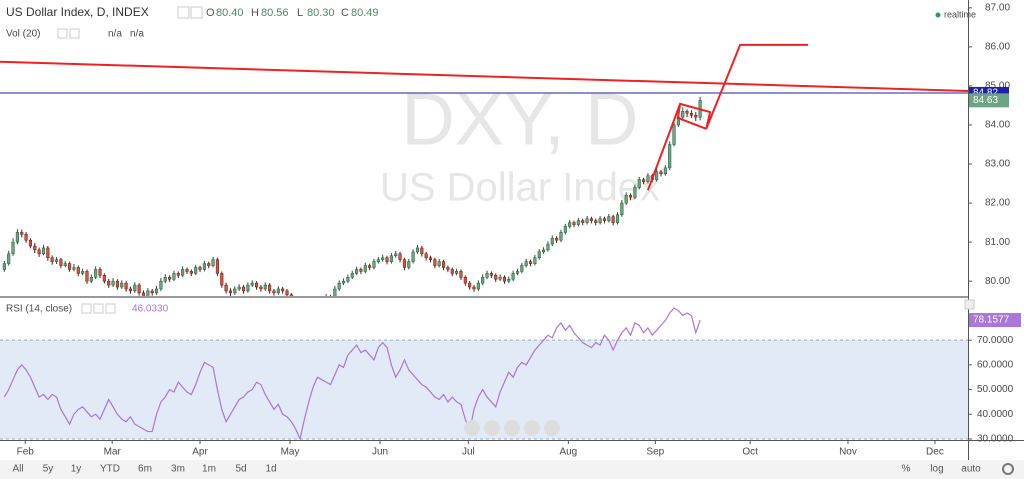  I want to click on scale-button: %, so click(906, 469).